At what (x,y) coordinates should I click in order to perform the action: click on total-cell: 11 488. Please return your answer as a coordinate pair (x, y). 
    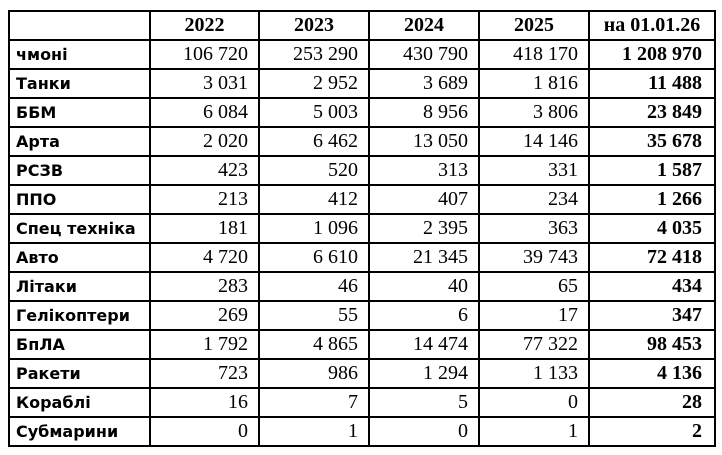
    Looking at the image, I should click on (652, 83).